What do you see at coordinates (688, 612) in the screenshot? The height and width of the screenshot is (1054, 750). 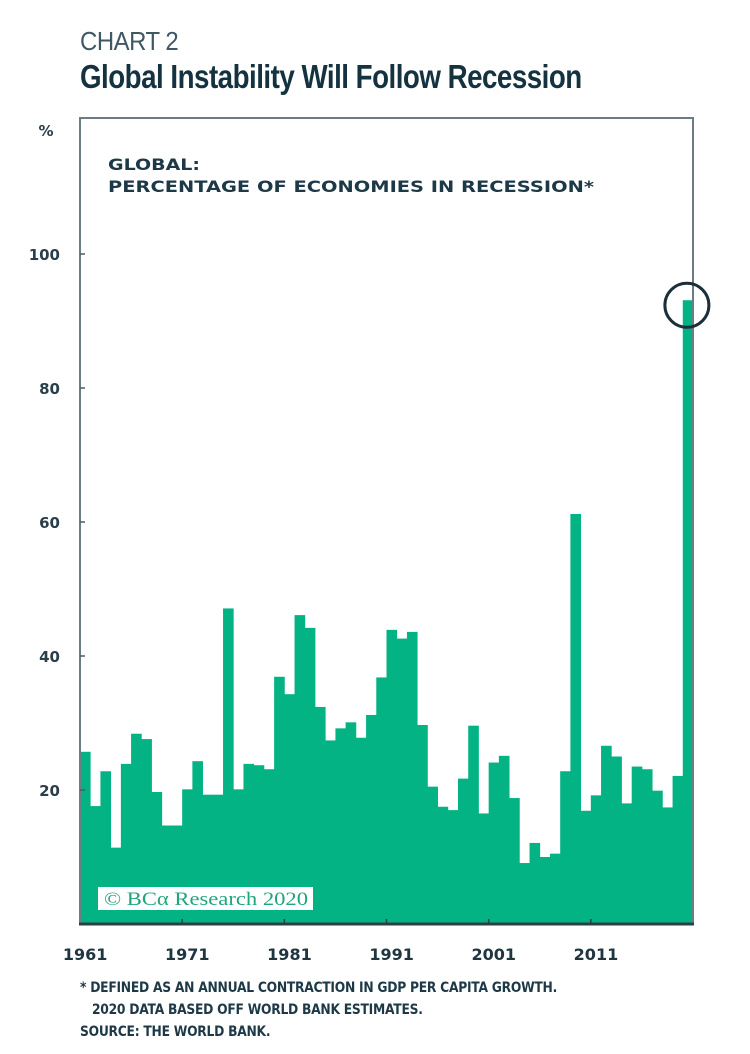 I see `bar-2020` at bounding box center [688, 612].